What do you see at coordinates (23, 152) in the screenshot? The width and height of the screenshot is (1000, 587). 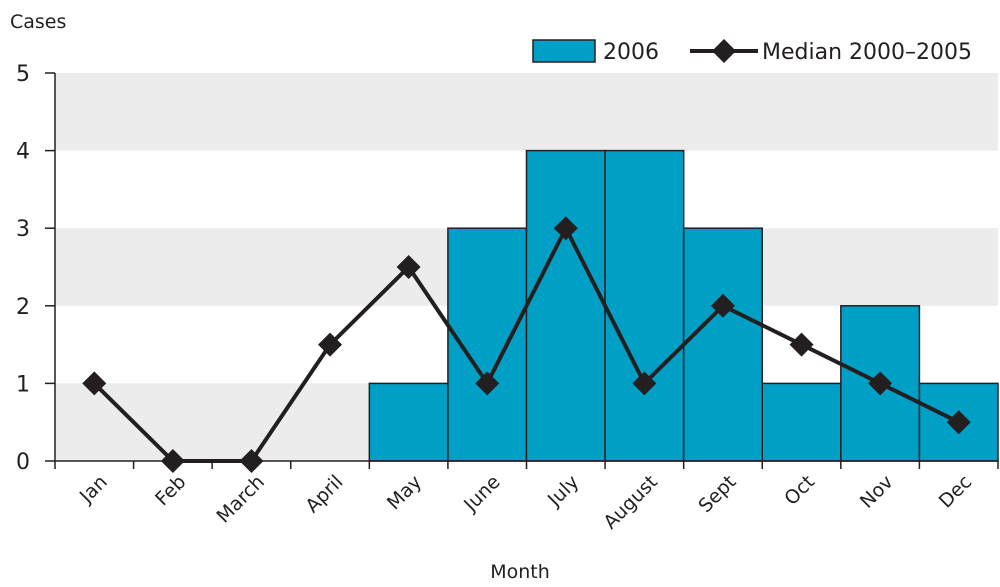 I see `y-tick-label: 4` at bounding box center [23, 152].